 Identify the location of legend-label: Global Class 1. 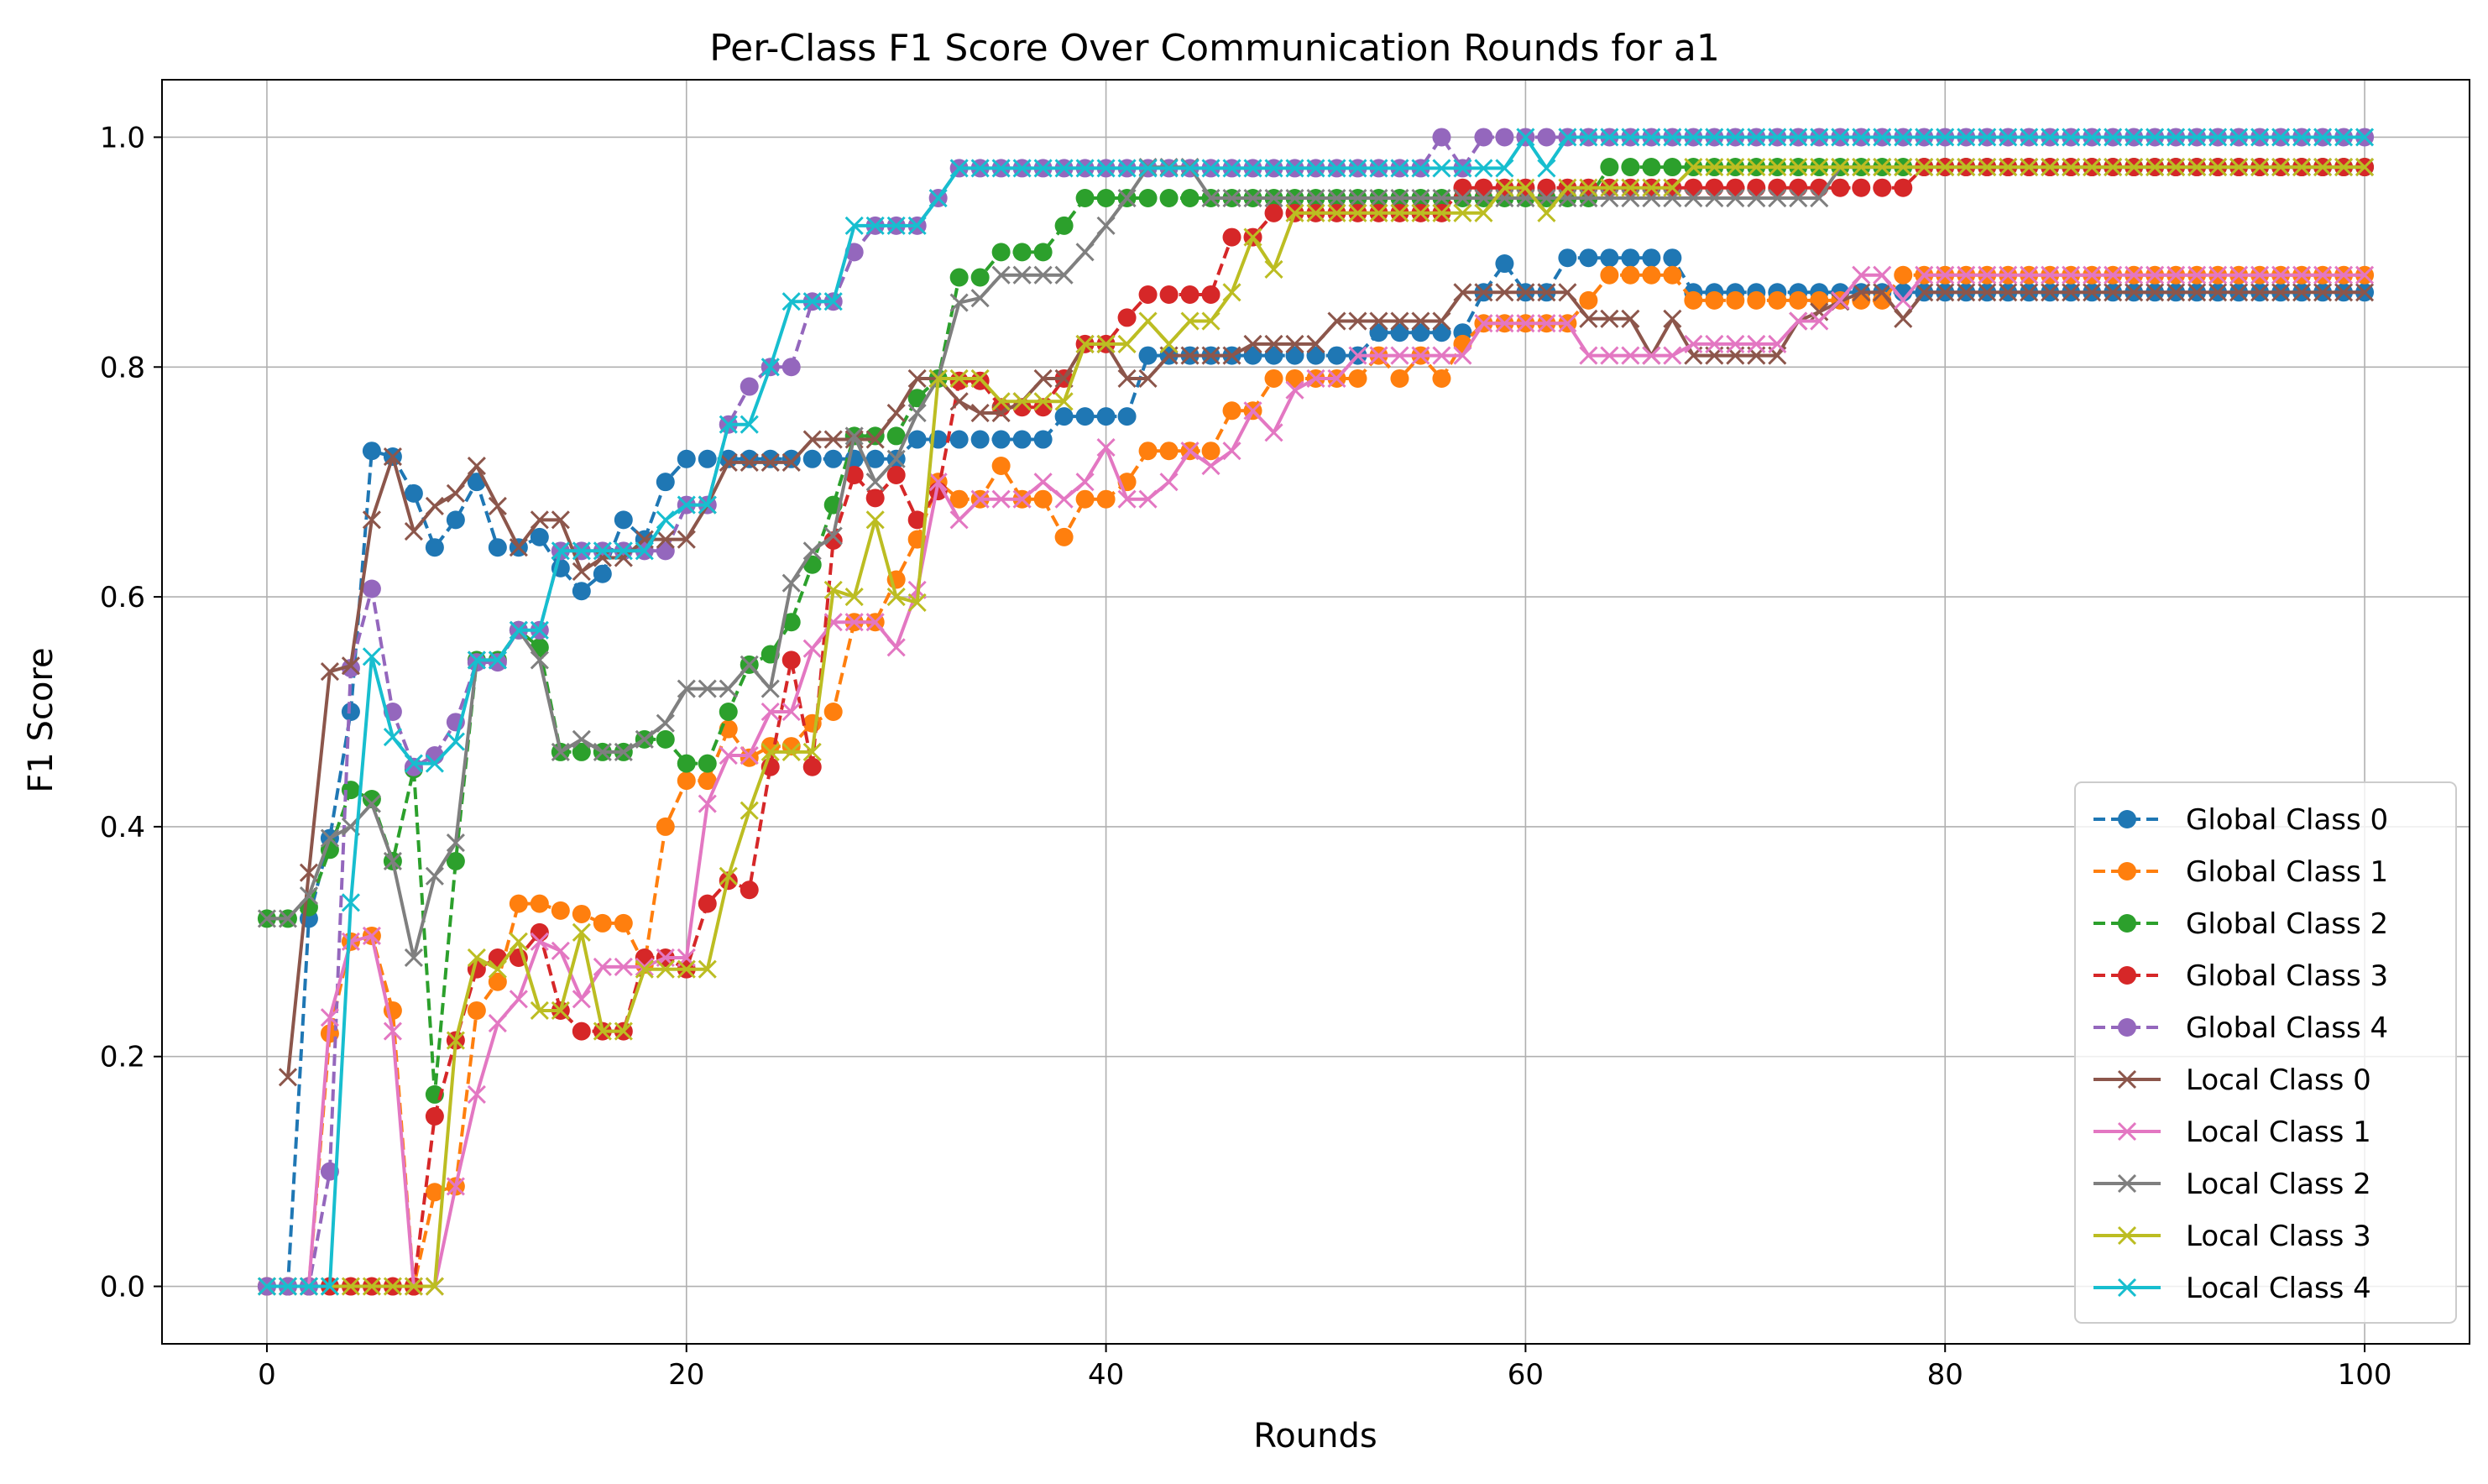
(2287, 872).